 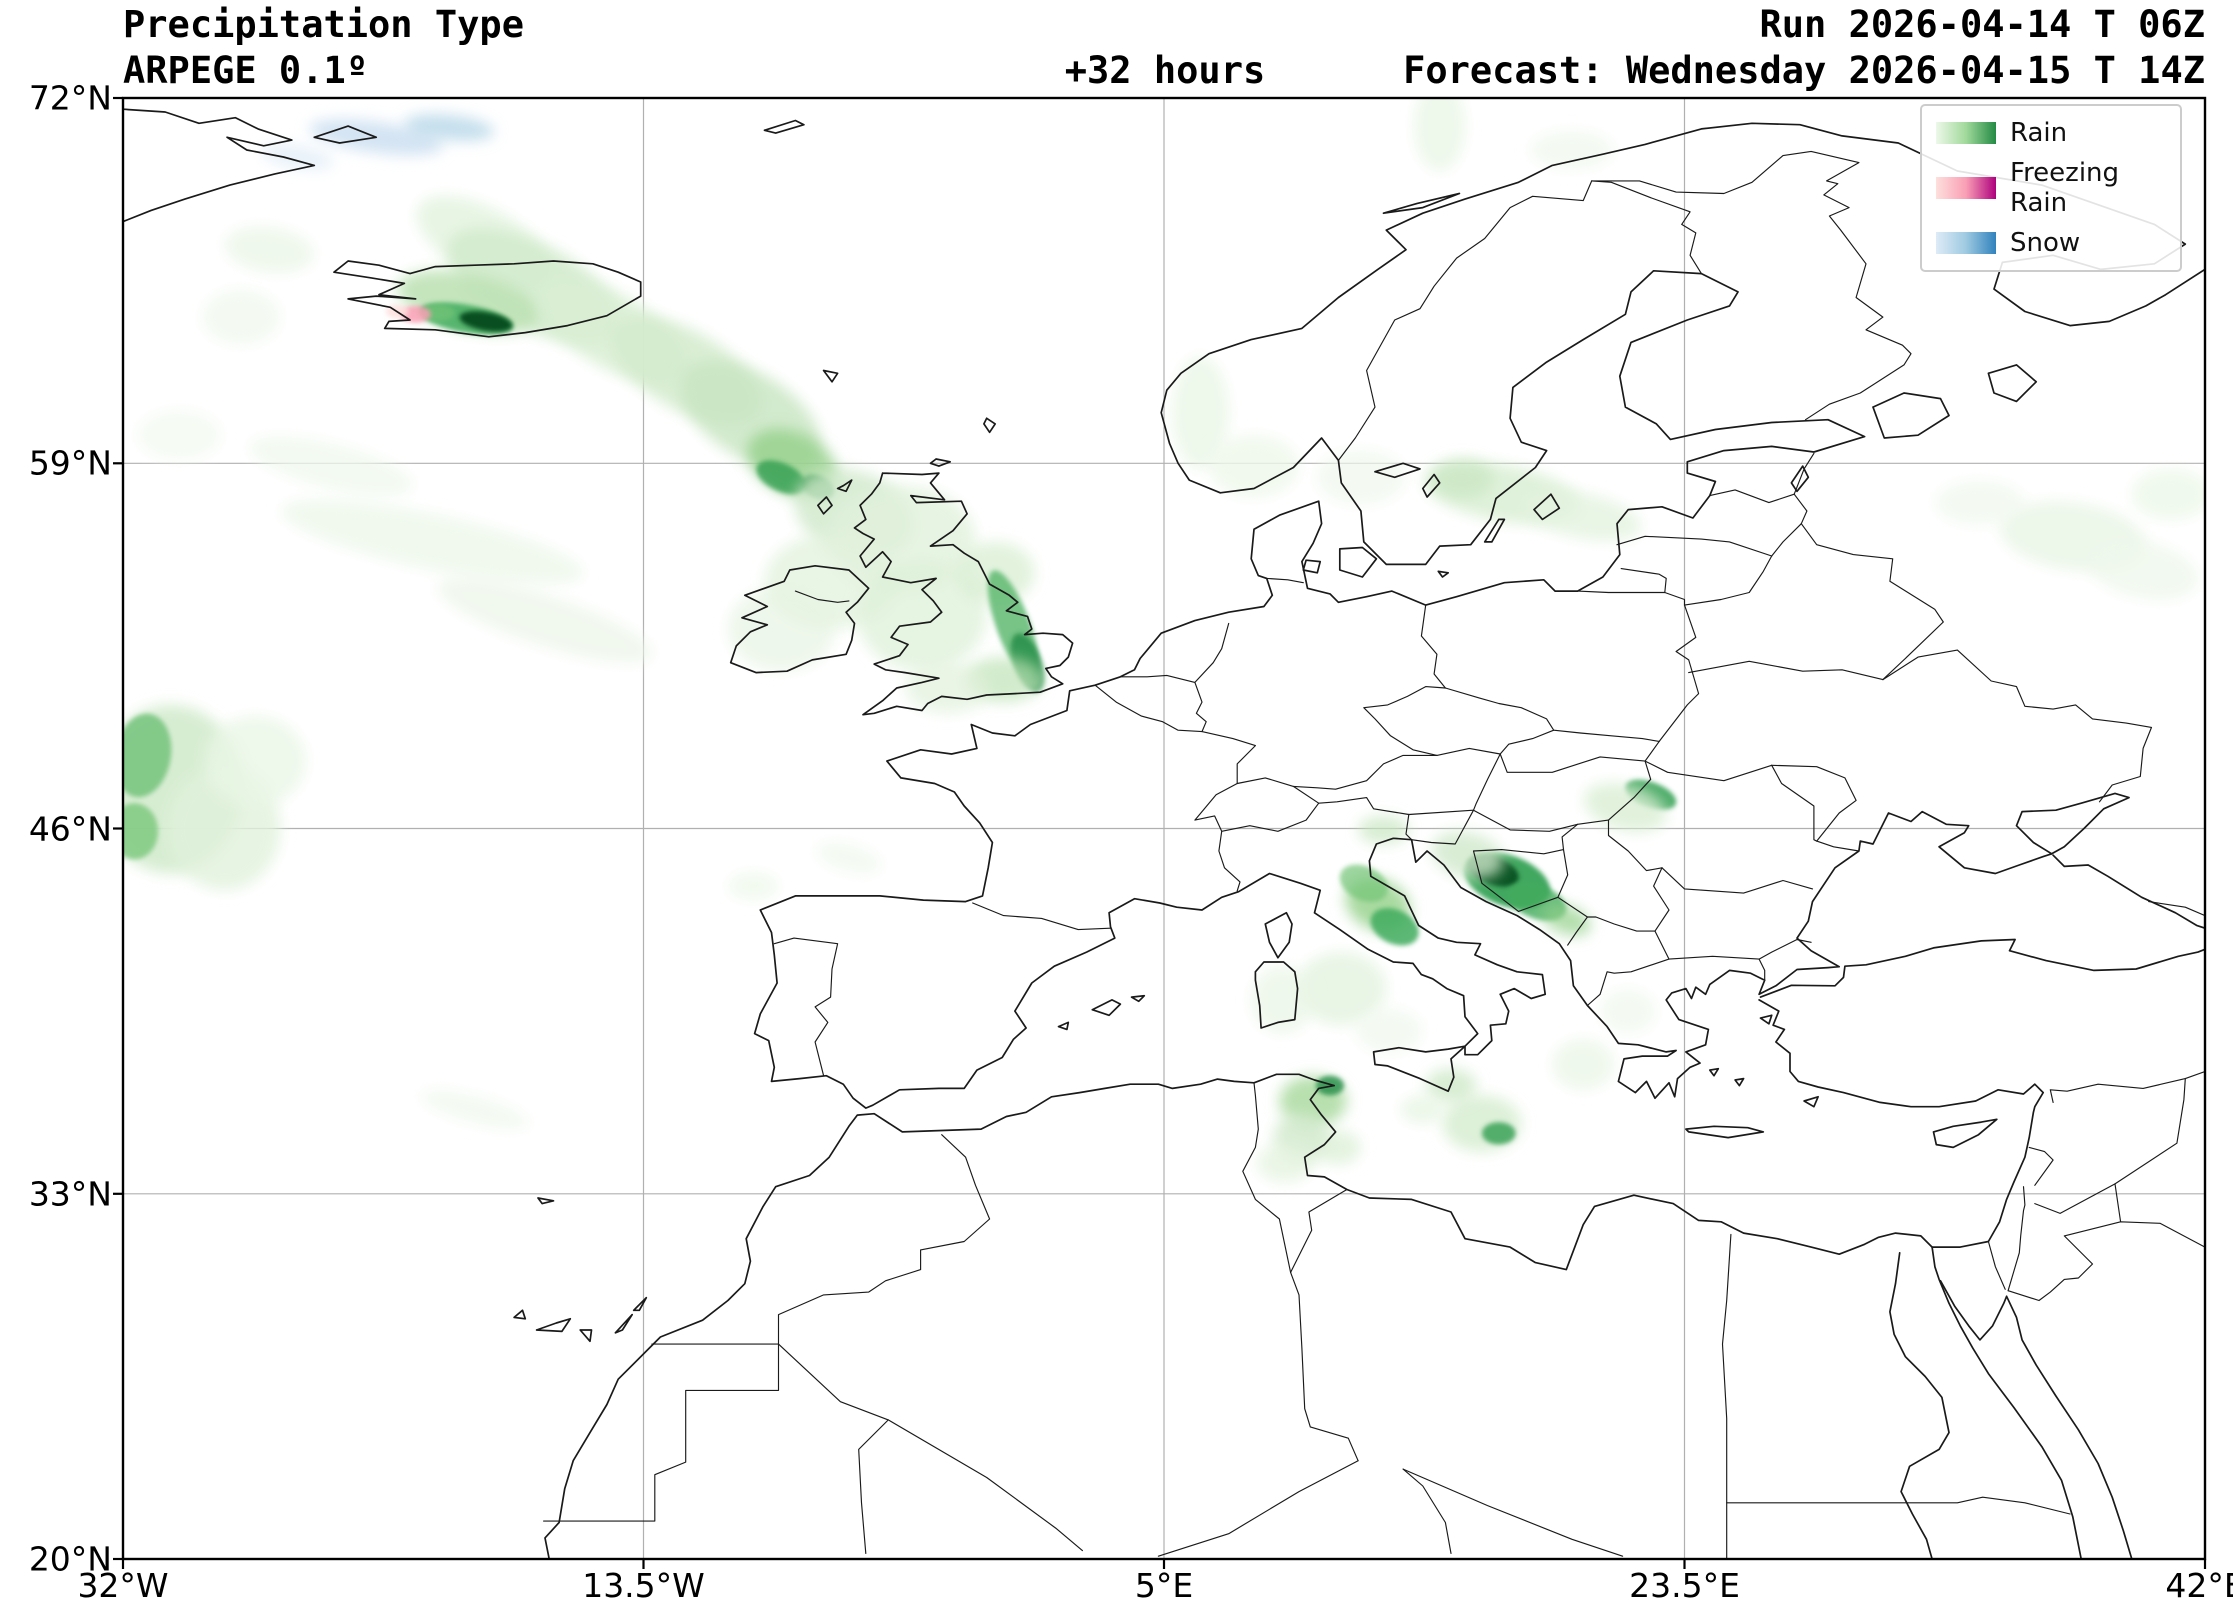 I want to click on forecast-label: Forecast: Wednesday 2026-04-15 T 14Z, so click(x=1804, y=70).